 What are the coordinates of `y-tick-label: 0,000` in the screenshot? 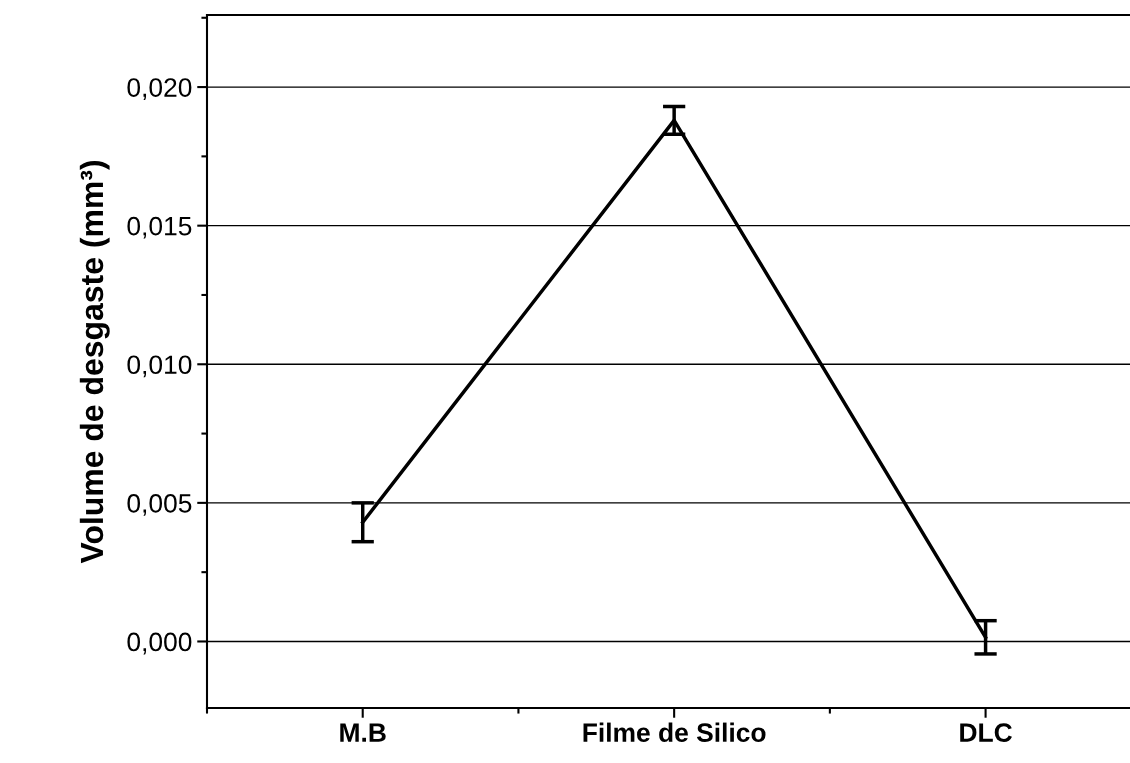 It's located at (159, 643).